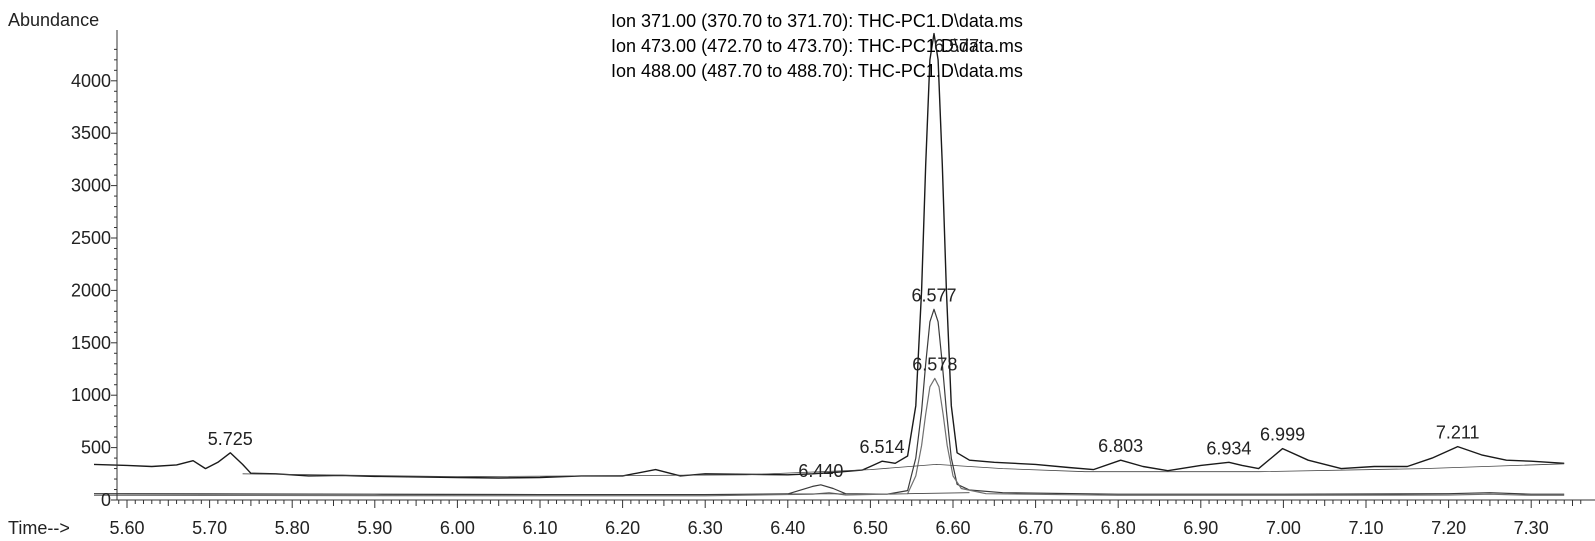 The width and height of the screenshot is (1595, 541). I want to click on y-tick-label: 3500, so click(91, 133).